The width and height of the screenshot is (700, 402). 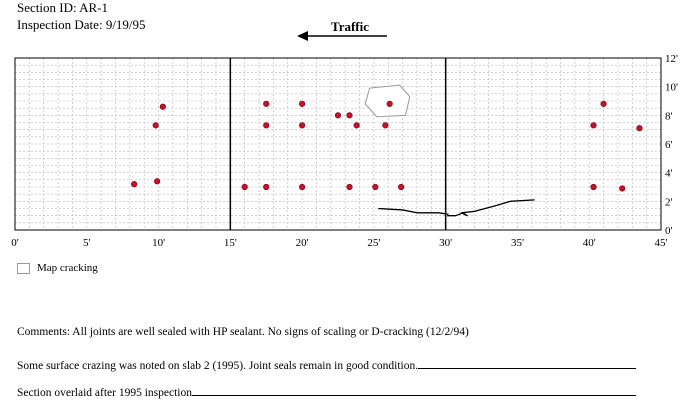 I want to click on traffic-arrow-icon, so click(x=342, y=36).